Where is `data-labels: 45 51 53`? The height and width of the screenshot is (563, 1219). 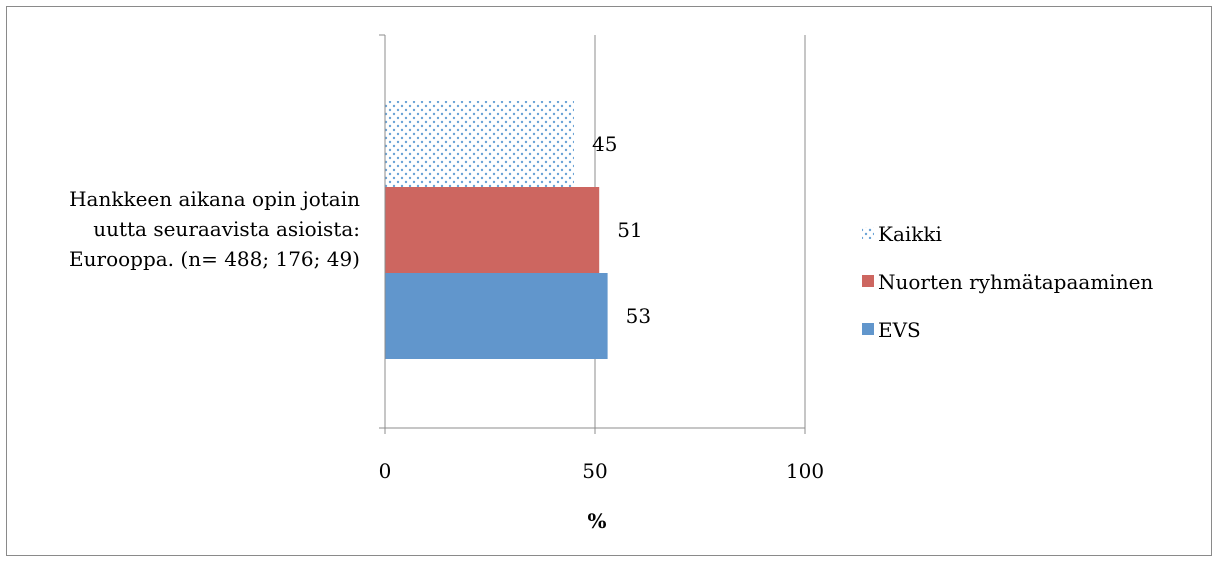 data-labels: 45 51 53 is located at coordinates (621, 230).